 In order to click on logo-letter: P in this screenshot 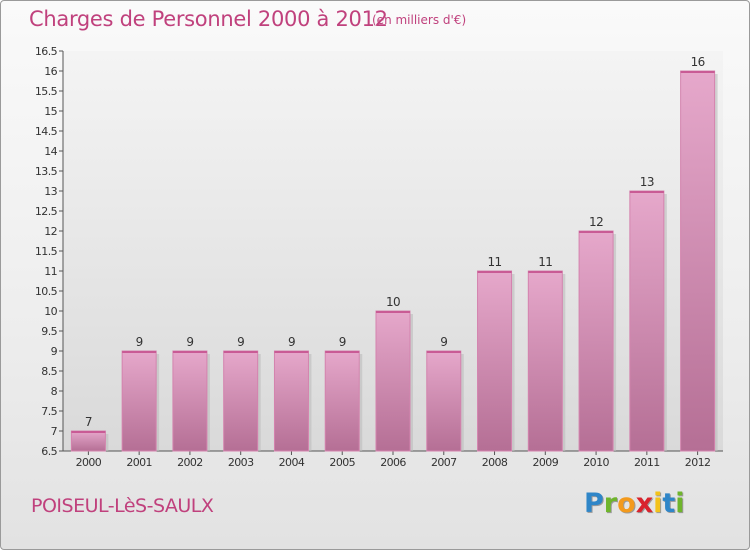, I will do `click(594, 503)`.